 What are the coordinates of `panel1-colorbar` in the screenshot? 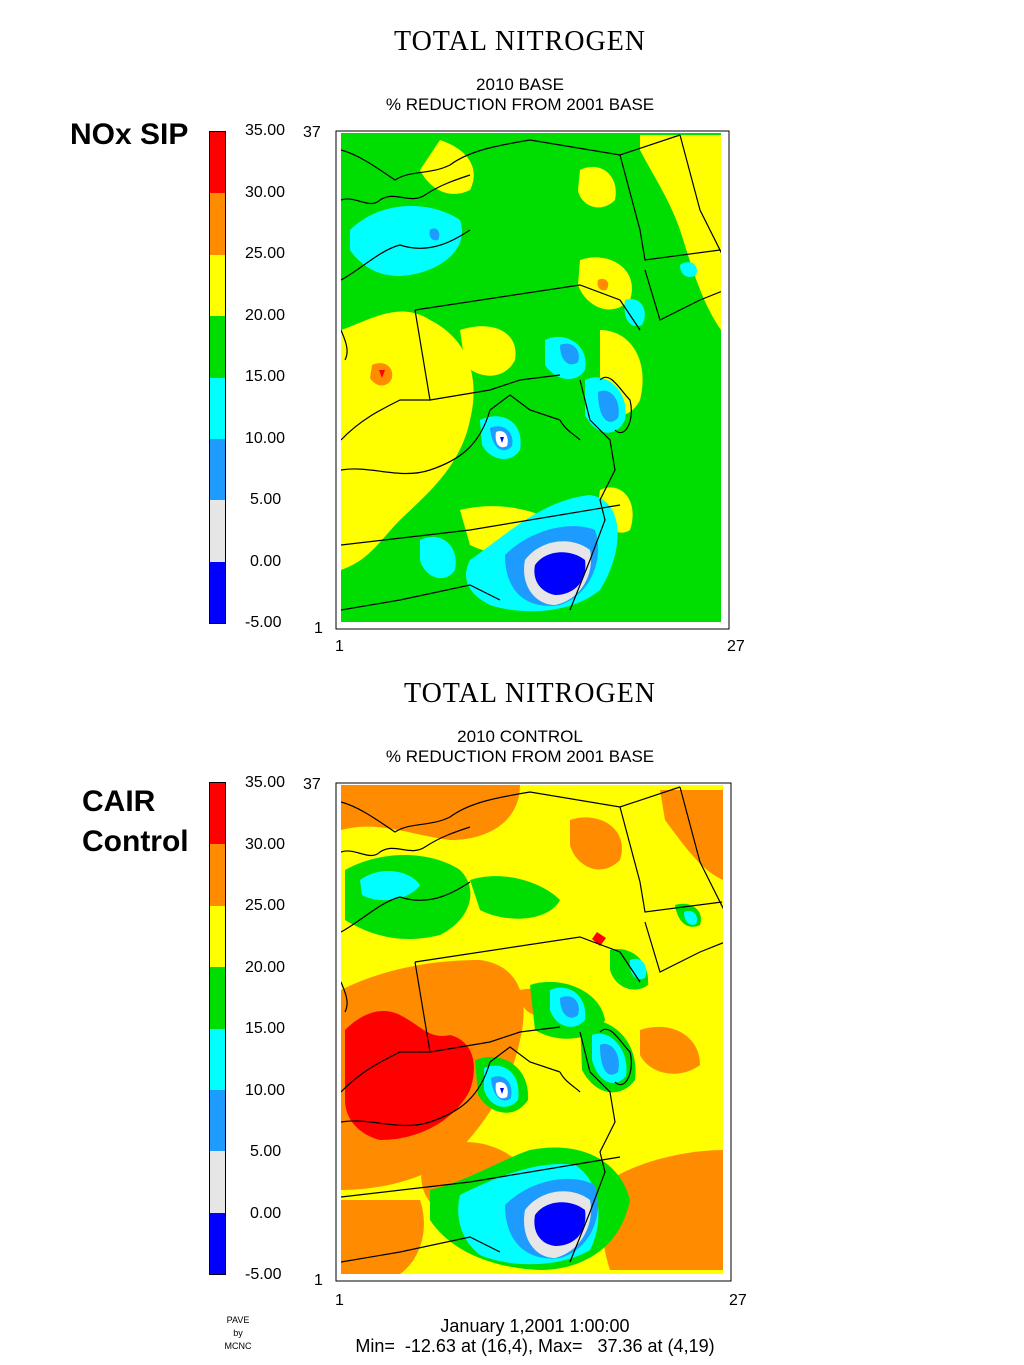 It's located at (217, 377).